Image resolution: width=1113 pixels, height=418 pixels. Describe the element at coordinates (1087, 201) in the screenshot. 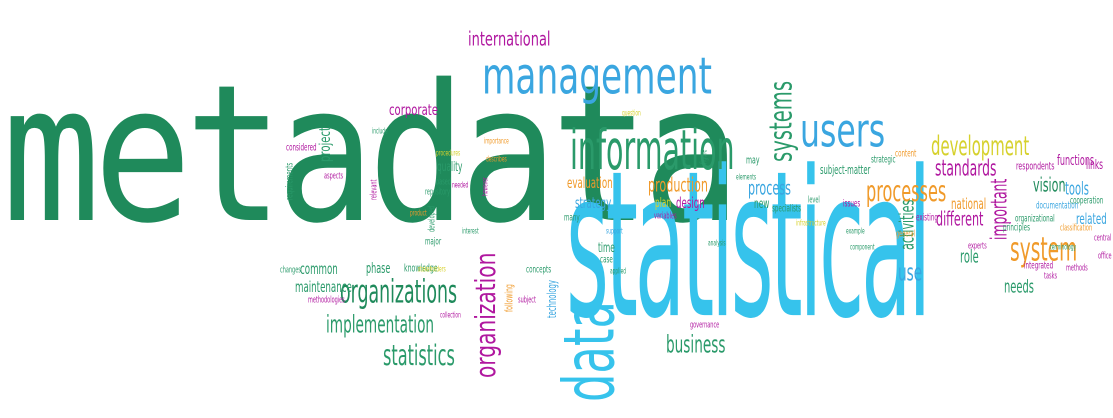

I see `word-cooperation: cooperation` at that location.